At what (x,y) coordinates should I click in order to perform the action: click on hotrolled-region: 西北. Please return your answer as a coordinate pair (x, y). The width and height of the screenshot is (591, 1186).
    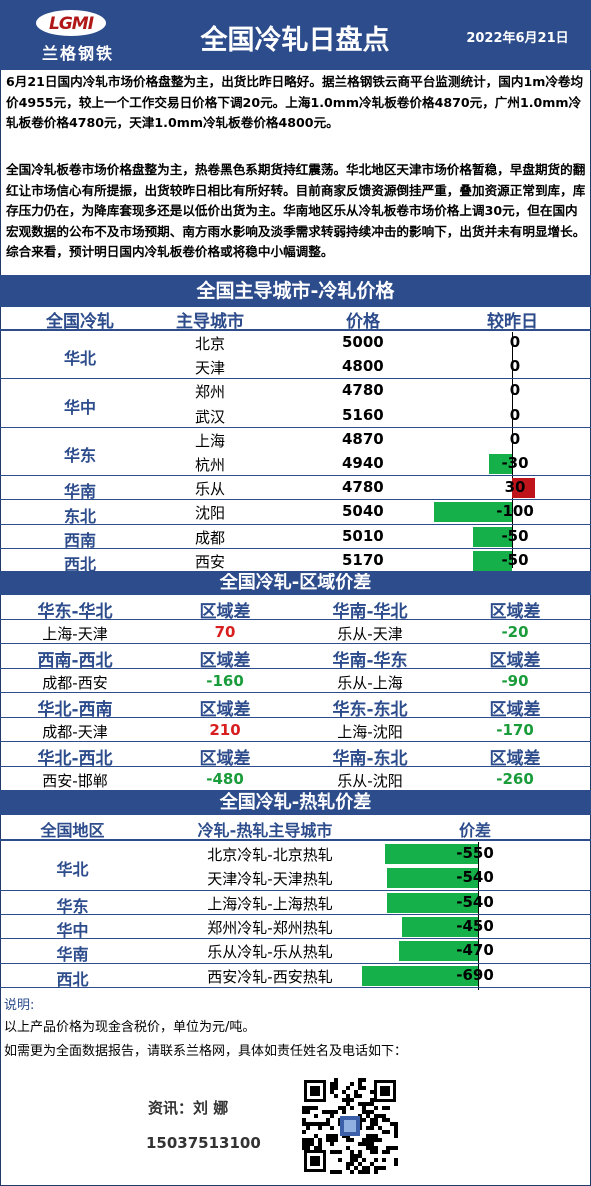
    Looking at the image, I should click on (72, 979).